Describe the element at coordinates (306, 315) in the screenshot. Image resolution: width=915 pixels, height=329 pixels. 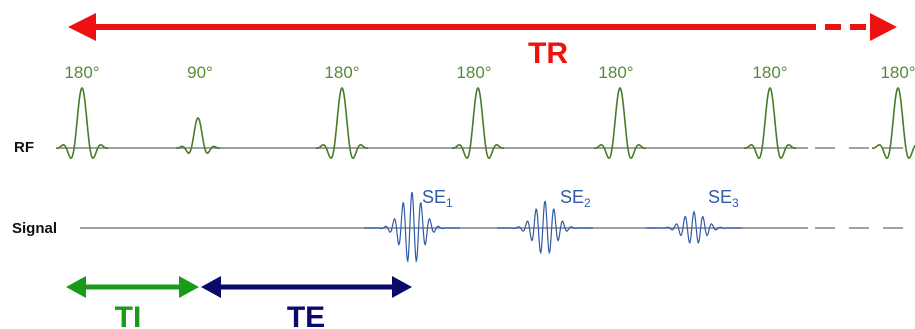
I see `te-label: TE` at that location.